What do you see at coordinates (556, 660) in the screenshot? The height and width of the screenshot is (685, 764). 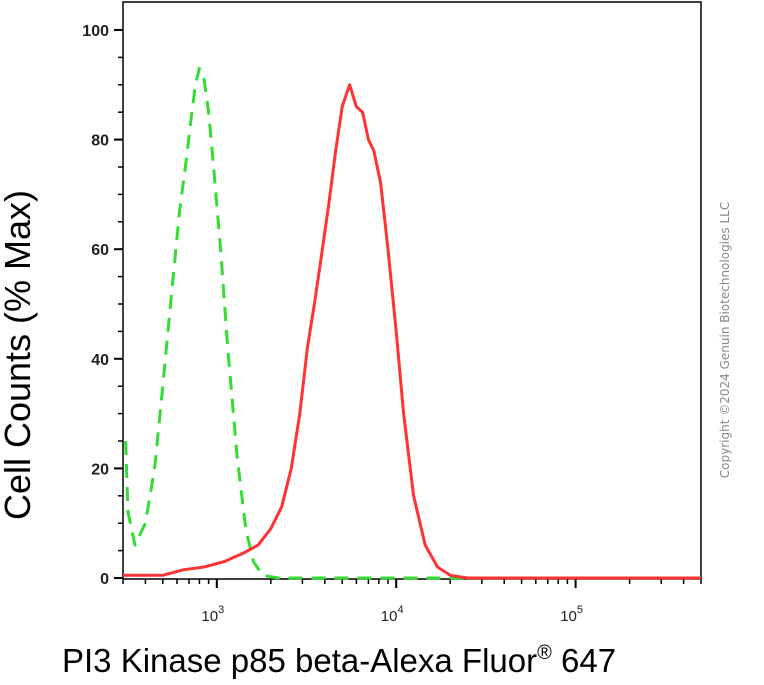 I see `x-axis-title-spacer` at bounding box center [556, 660].